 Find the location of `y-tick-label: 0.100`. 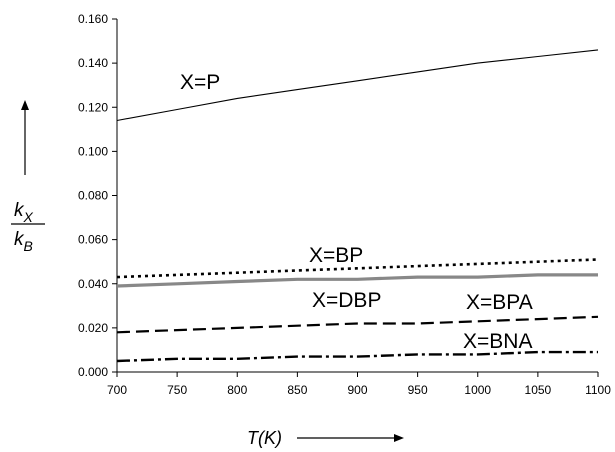

y-tick-label: 0.100 is located at coordinates (93, 151).